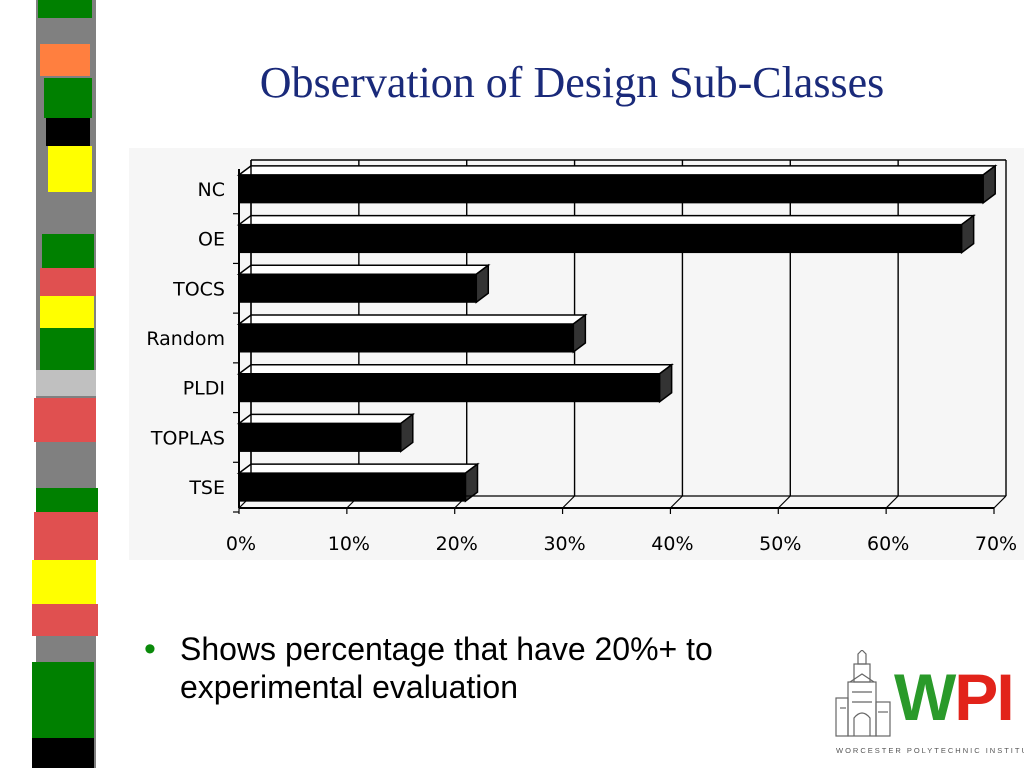 This screenshot has width=1024, height=768. I want to click on bar-random, so click(412, 333).